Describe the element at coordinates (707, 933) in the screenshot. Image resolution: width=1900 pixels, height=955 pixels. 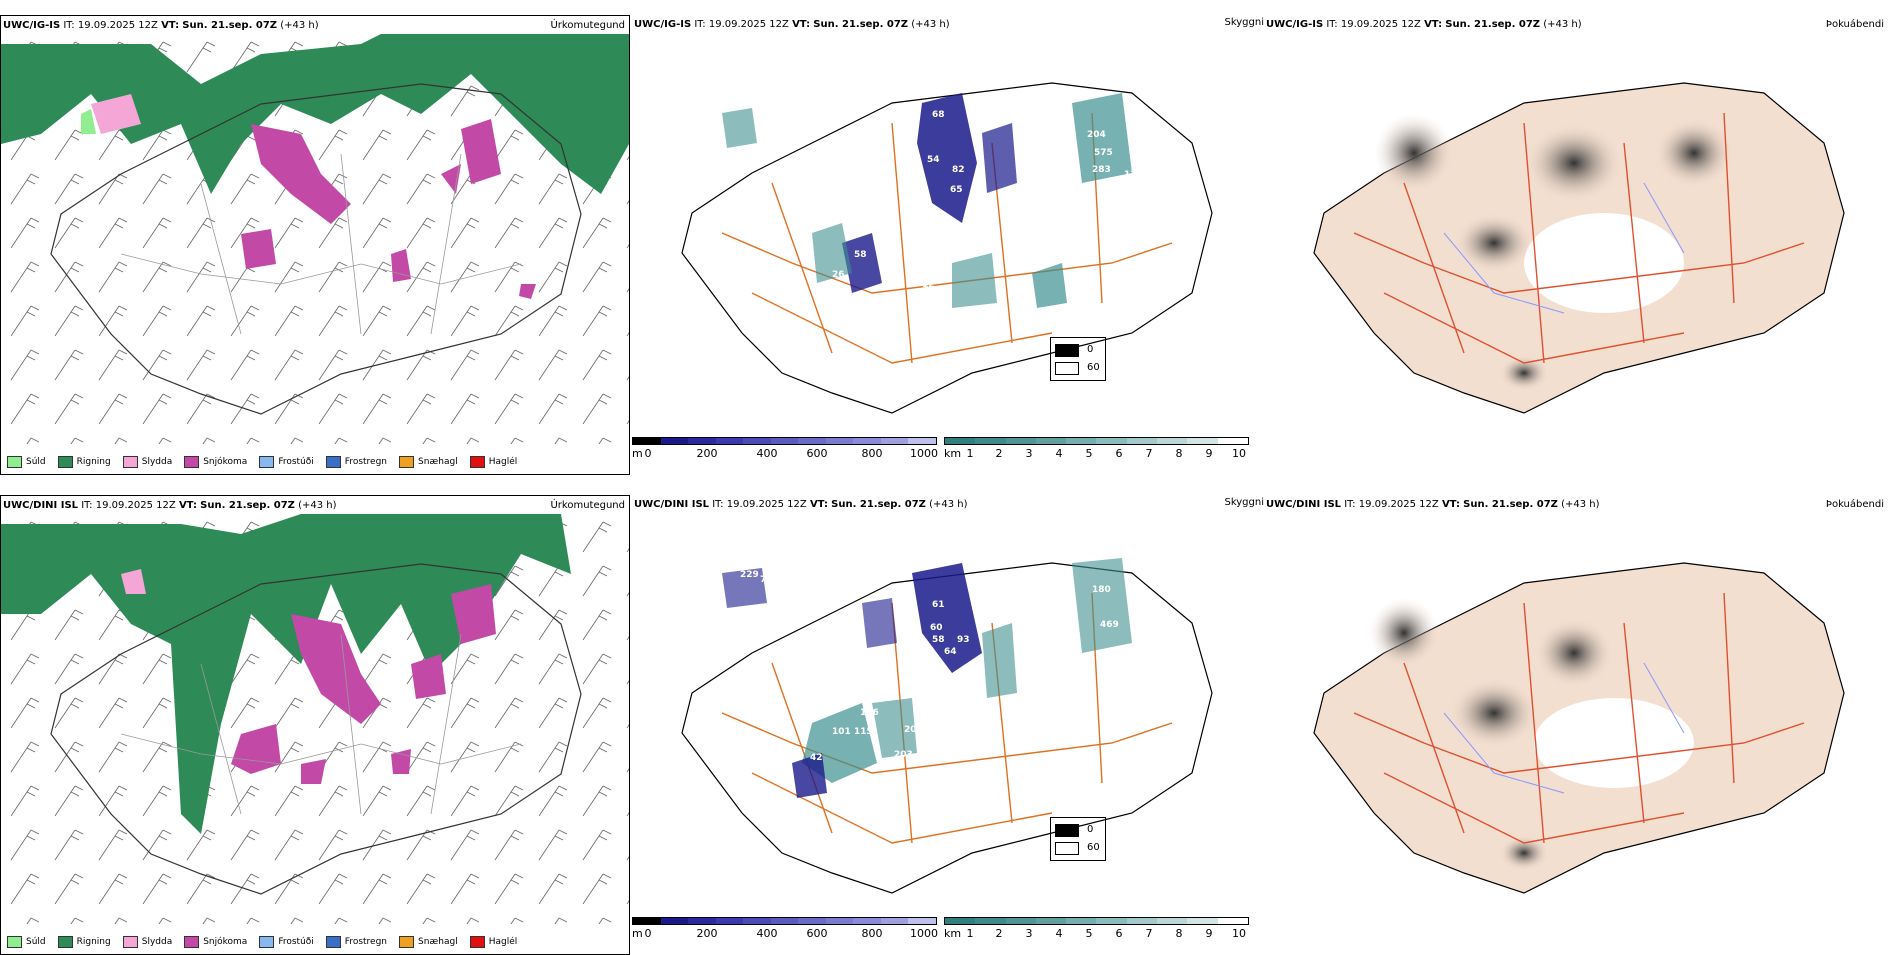
I see `cbar-tick: 200` at that location.